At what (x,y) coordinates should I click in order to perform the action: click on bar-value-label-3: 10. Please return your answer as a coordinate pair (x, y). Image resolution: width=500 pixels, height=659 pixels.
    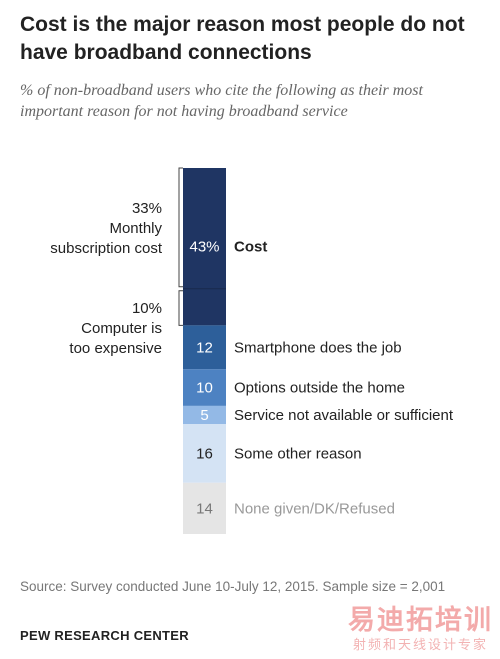
    Looking at the image, I should click on (204, 388).